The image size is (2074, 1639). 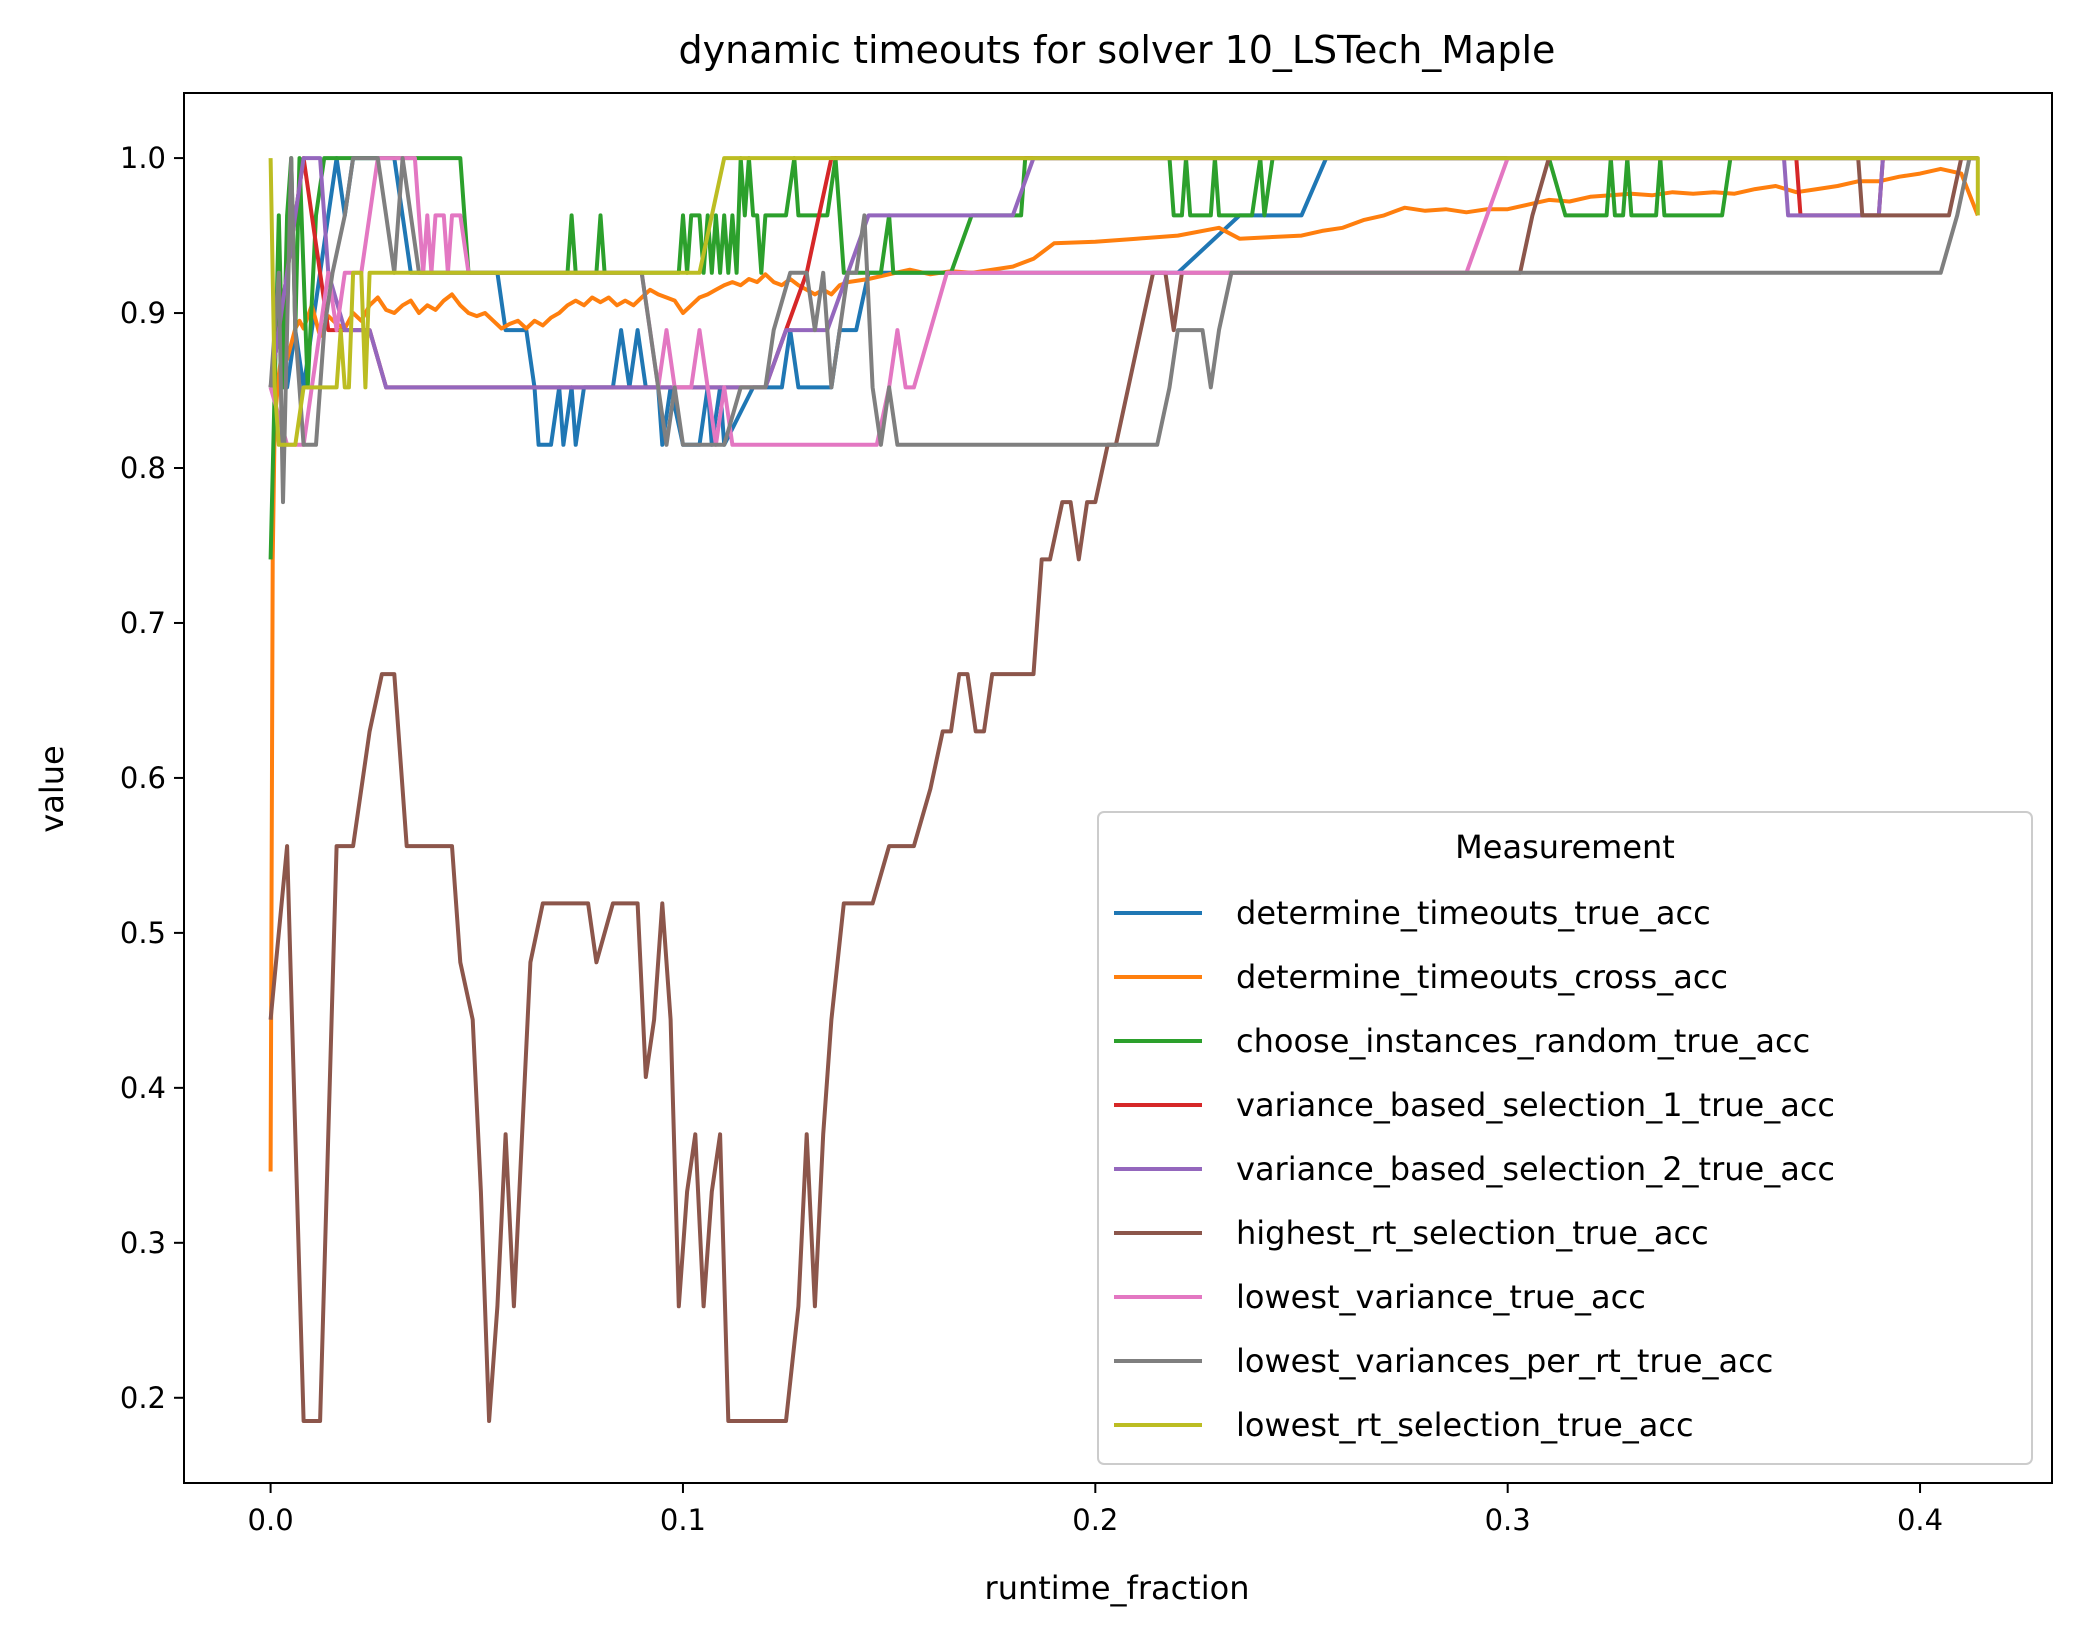 I want to click on legend-label-7: lowest_variances_per_rt_true_acc, so click(x=1504, y=1361).